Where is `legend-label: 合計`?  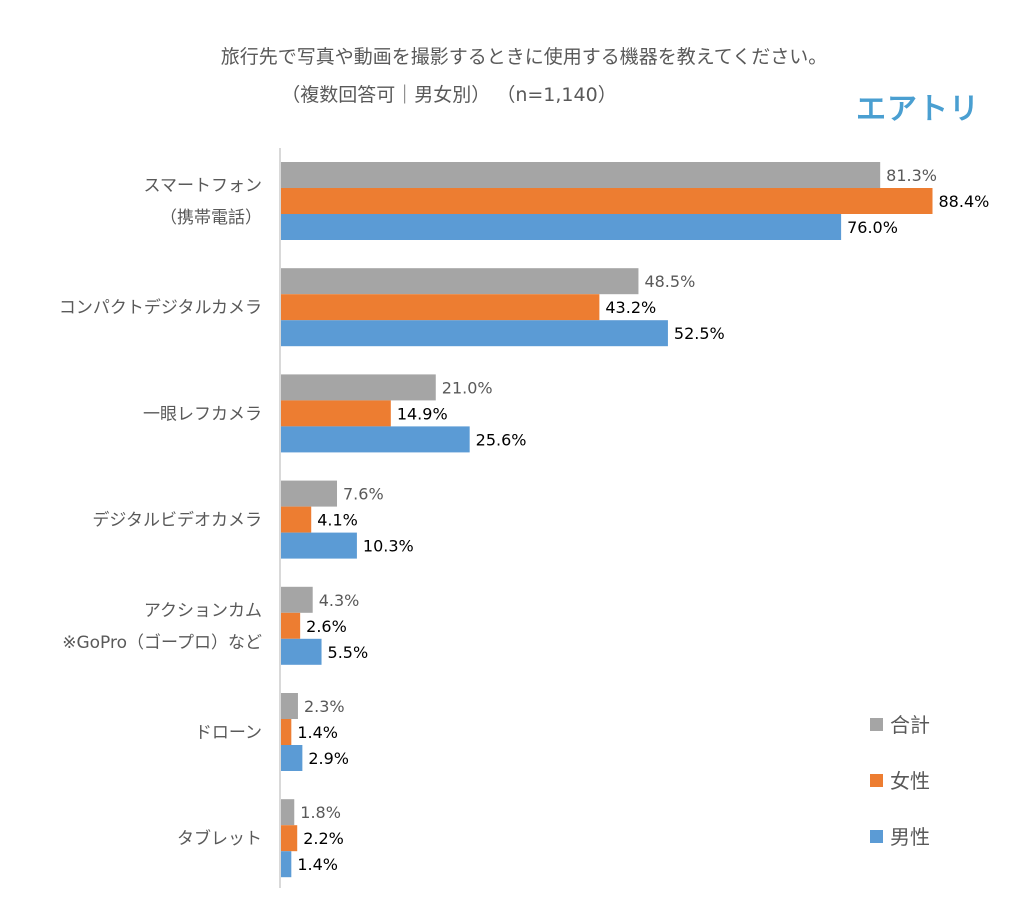 legend-label: 合計 is located at coordinates (910, 725).